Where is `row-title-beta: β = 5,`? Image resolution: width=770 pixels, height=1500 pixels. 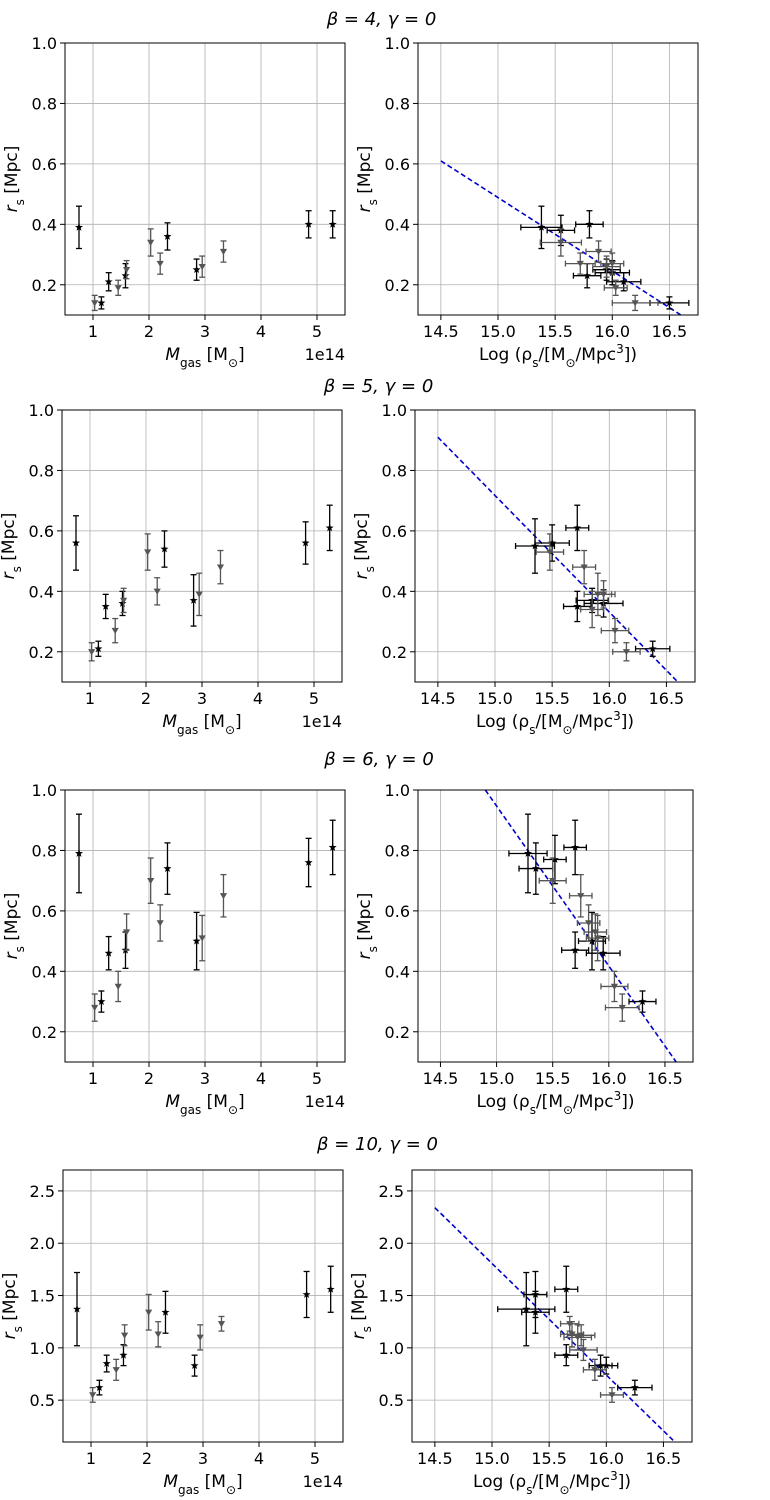
row-title-beta: β = 5, is located at coordinates (351, 386).